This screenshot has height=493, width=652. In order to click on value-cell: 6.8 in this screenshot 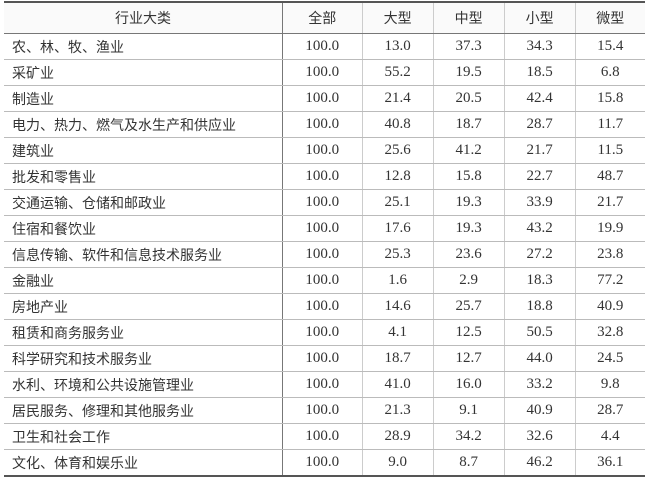, I will do `click(609, 72)`.